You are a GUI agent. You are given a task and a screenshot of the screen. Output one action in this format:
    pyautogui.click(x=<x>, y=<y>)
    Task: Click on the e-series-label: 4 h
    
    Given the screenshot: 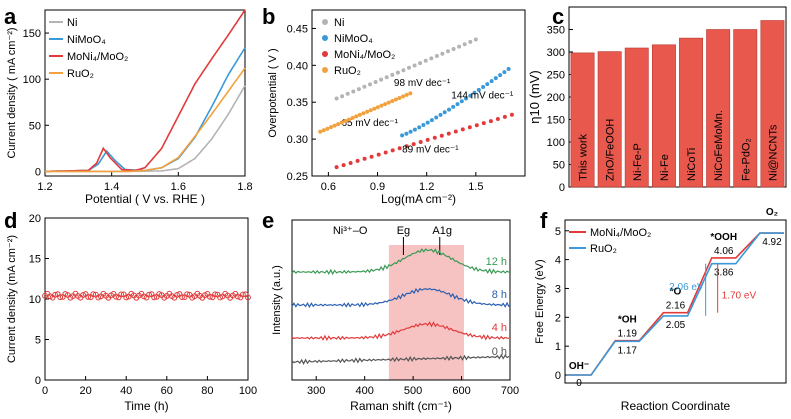 What is the action you would take?
    pyautogui.click(x=499, y=328)
    